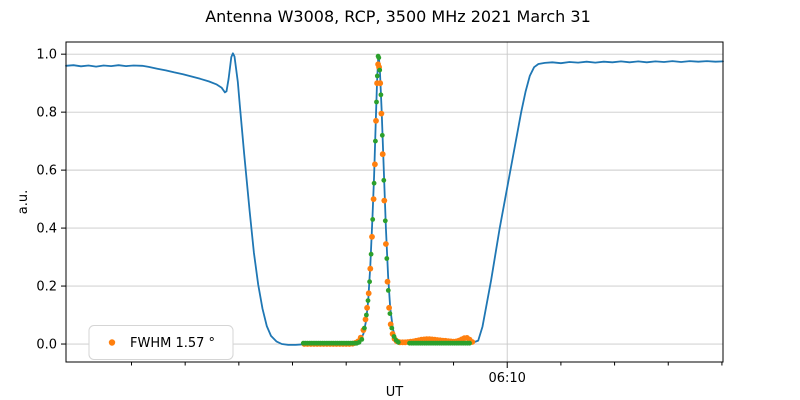  What do you see at coordinates (46, 345) in the screenshot?
I see `y-tick-label: 0.0` at bounding box center [46, 345].